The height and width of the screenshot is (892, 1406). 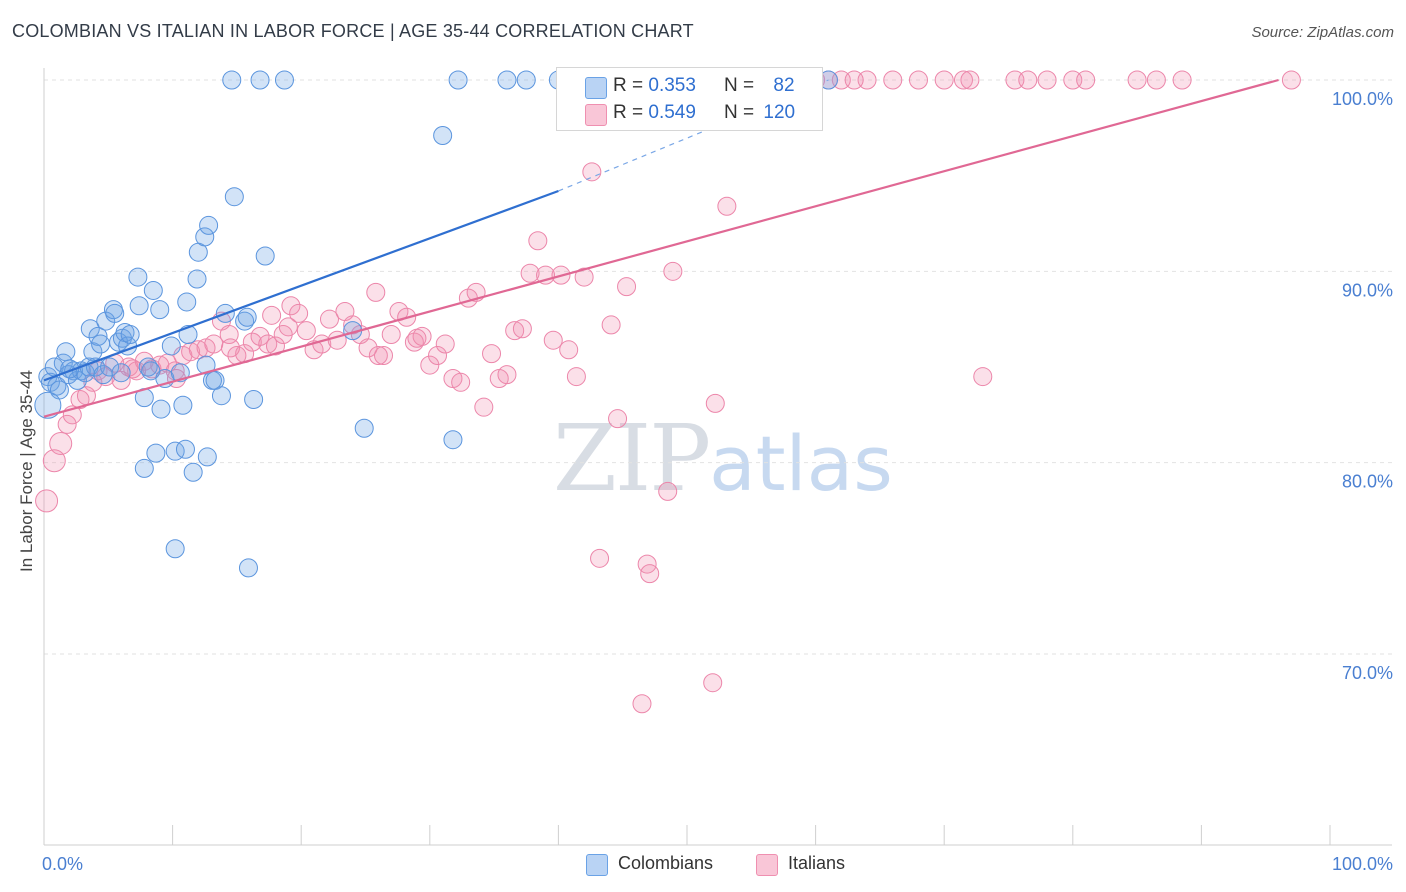 What do you see at coordinates (784, 85) in the screenshot?
I see `legend-n-value-colombians: 82` at bounding box center [784, 85].